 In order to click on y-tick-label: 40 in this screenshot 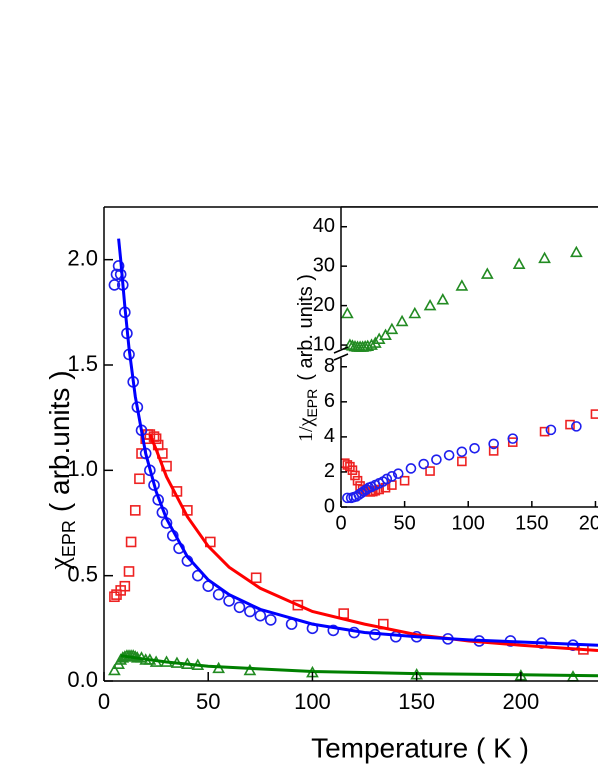, I will do `click(324, 226)`.